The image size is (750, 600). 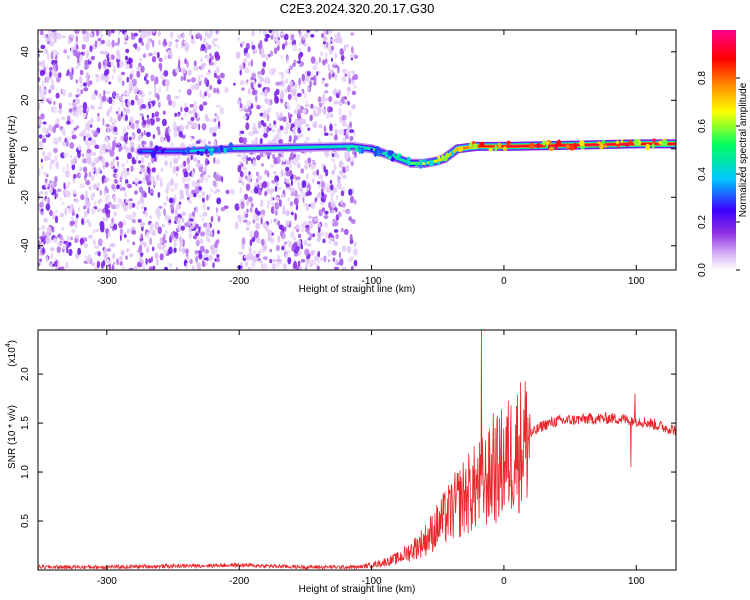 What do you see at coordinates (107, 281) in the screenshot?
I see `spectrogram-x-tick-label: -300` at bounding box center [107, 281].